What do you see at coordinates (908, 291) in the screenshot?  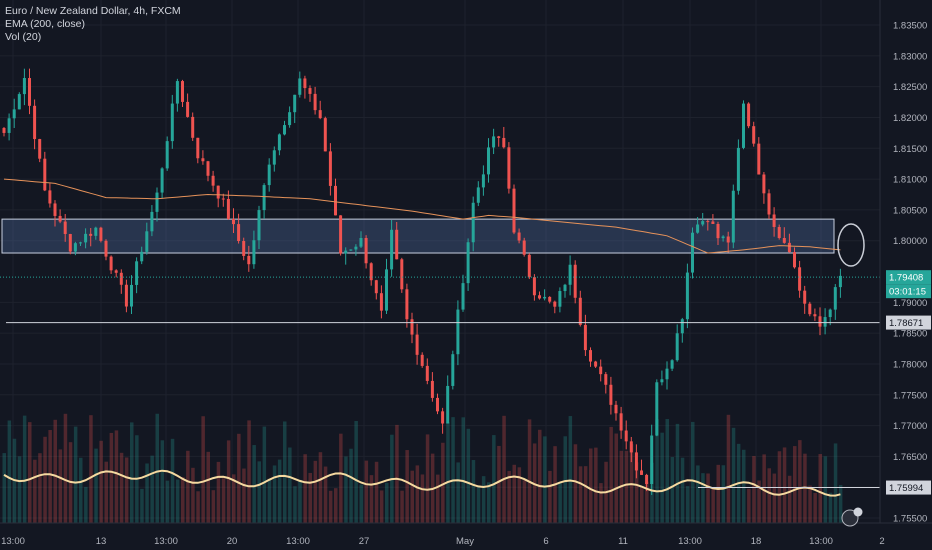 I see `countdown-badge-bg` at bounding box center [908, 291].